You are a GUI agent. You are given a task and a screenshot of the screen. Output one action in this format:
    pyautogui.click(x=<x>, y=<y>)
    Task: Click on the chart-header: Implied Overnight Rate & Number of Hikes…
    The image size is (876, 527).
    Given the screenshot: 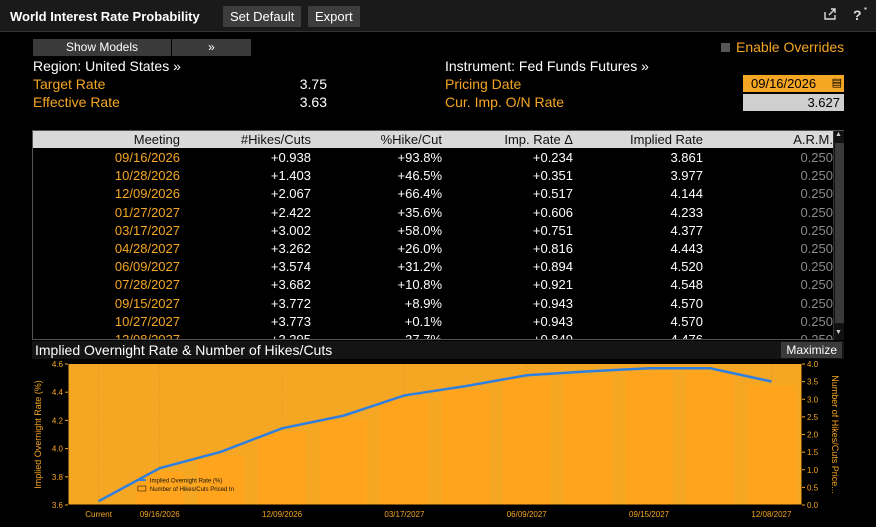 What is the action you would take?
    pyautogui.click(x=438, y=350)
    